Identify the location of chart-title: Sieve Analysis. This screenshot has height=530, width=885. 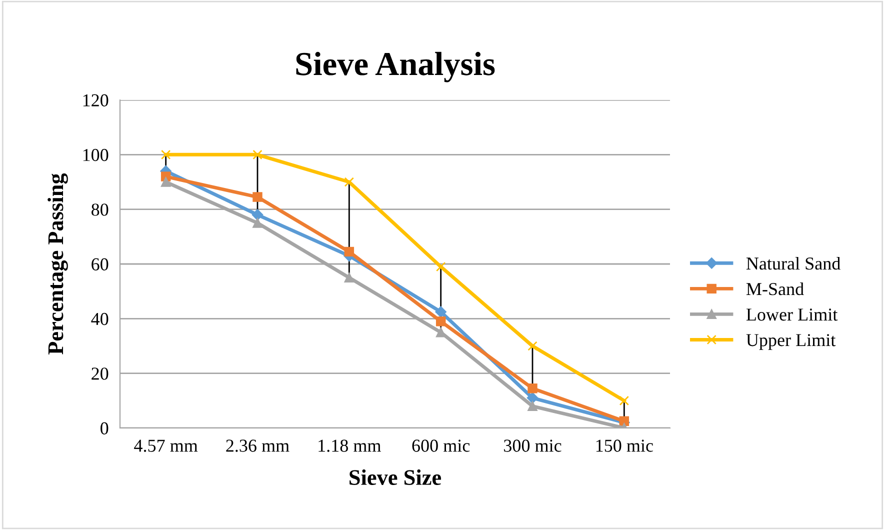
(395, 67).